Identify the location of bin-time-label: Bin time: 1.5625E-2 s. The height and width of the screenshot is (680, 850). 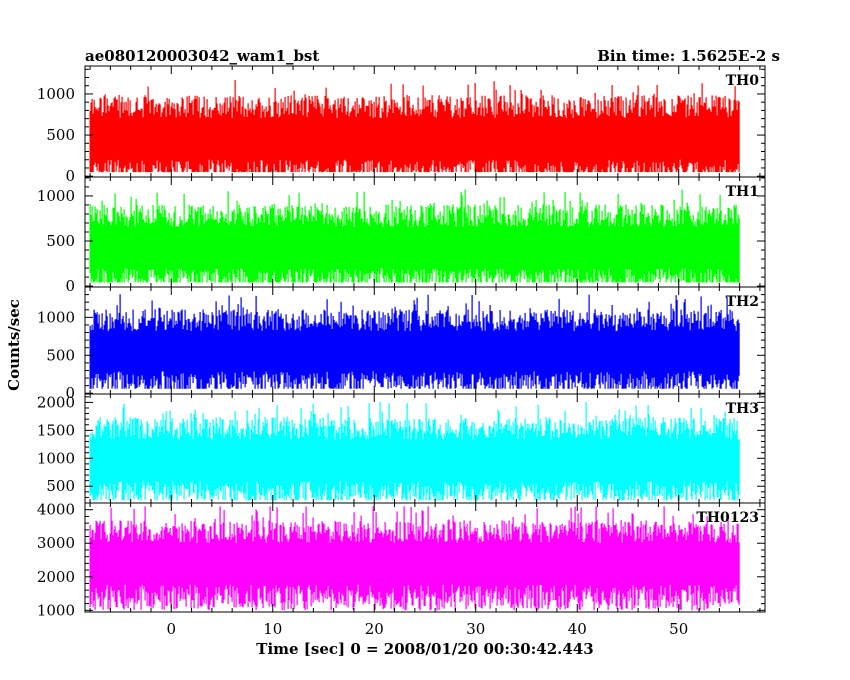
(688, 56).